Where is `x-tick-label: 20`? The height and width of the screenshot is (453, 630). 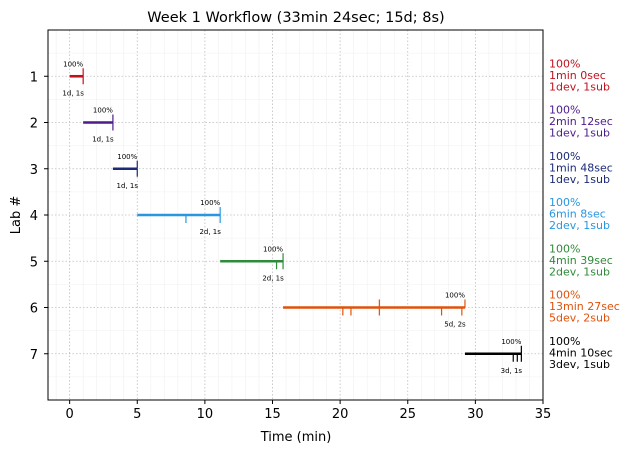
x-tick-label: 20 is located at coordinates (340, 414).